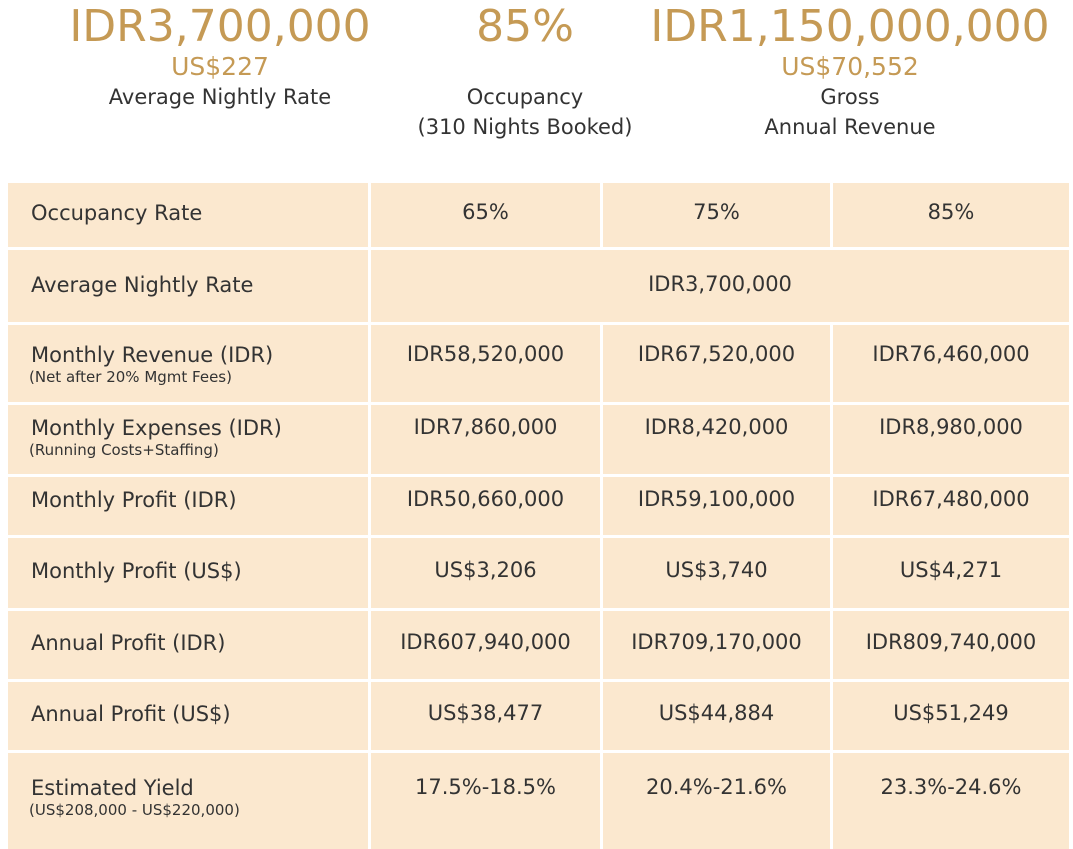  I want to click on stat-label-sub: Annual Revenue, so click(850, 127).